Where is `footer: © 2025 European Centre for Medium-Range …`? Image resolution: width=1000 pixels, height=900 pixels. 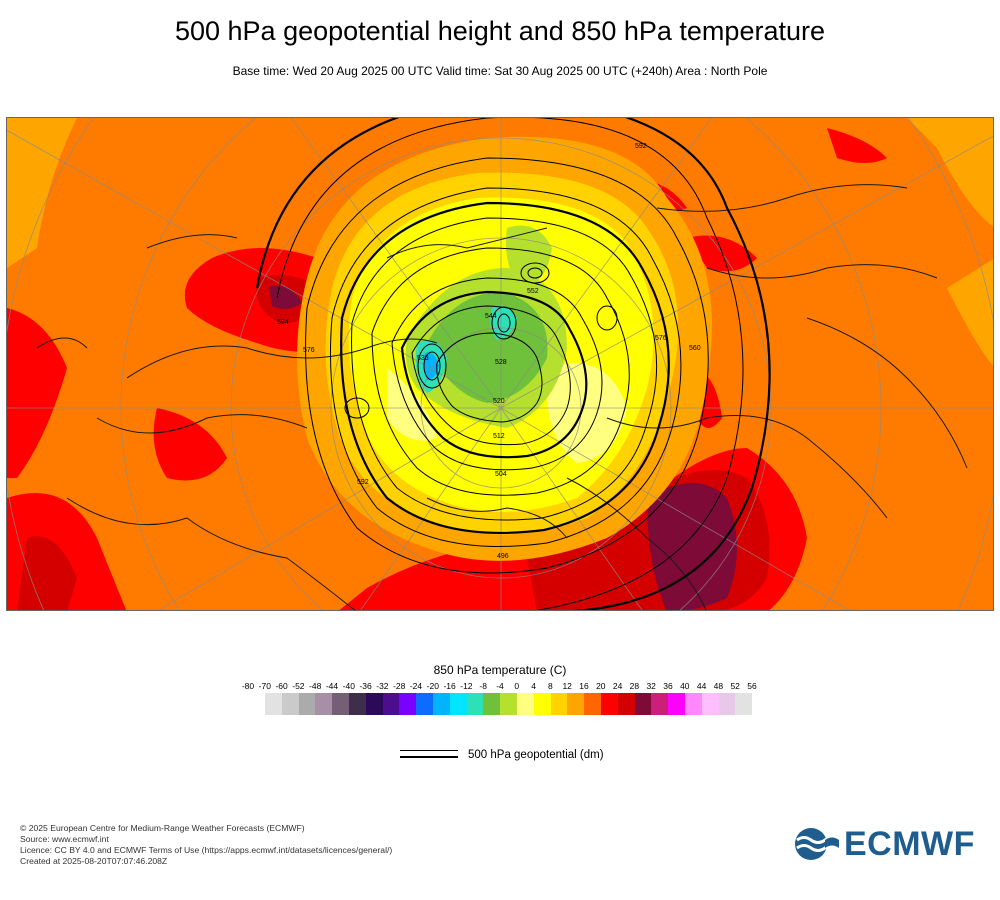 footer: © 2025 European Centre for Medium-Range … is located at coordinates (206, 845).